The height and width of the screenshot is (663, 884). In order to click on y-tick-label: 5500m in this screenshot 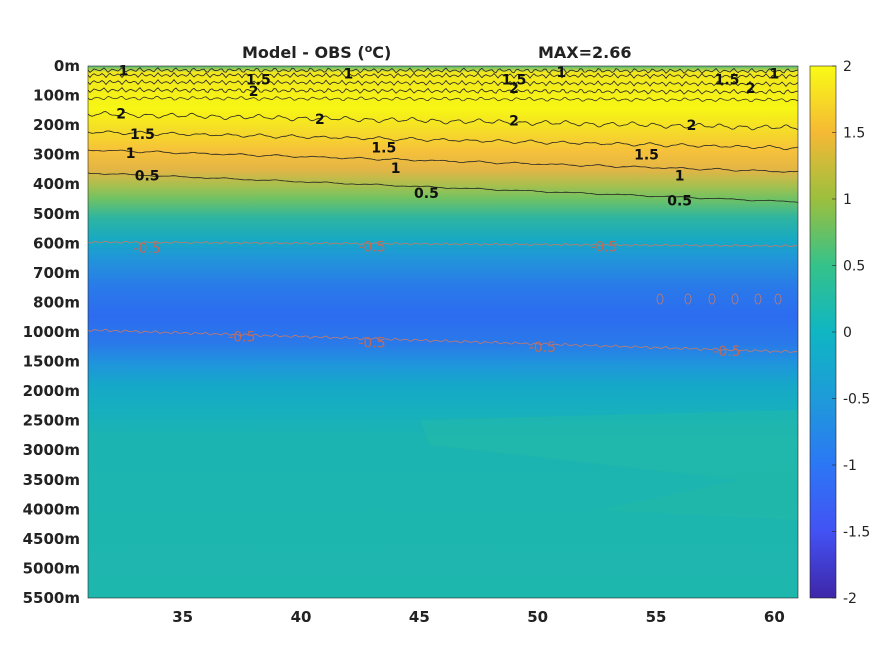, I will do `click(51, 598)`.